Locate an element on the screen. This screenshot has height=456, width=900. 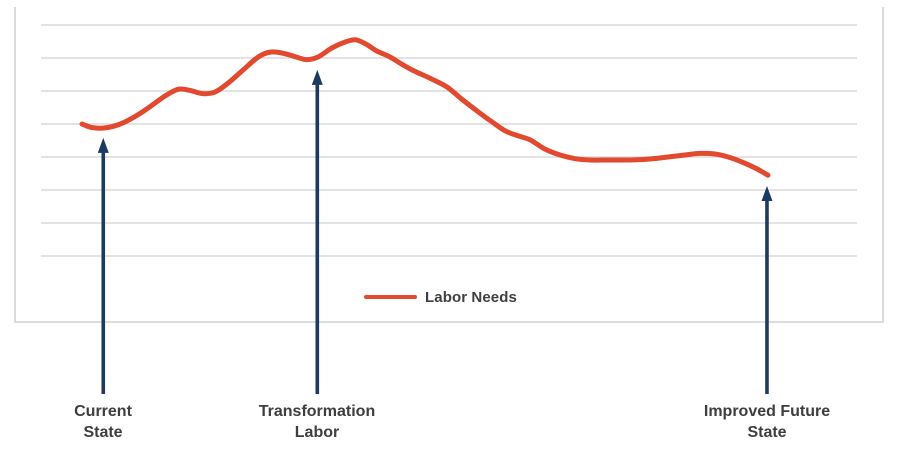
annotation-arrow-head-improved-future-state is located at coordinates (767, 194).